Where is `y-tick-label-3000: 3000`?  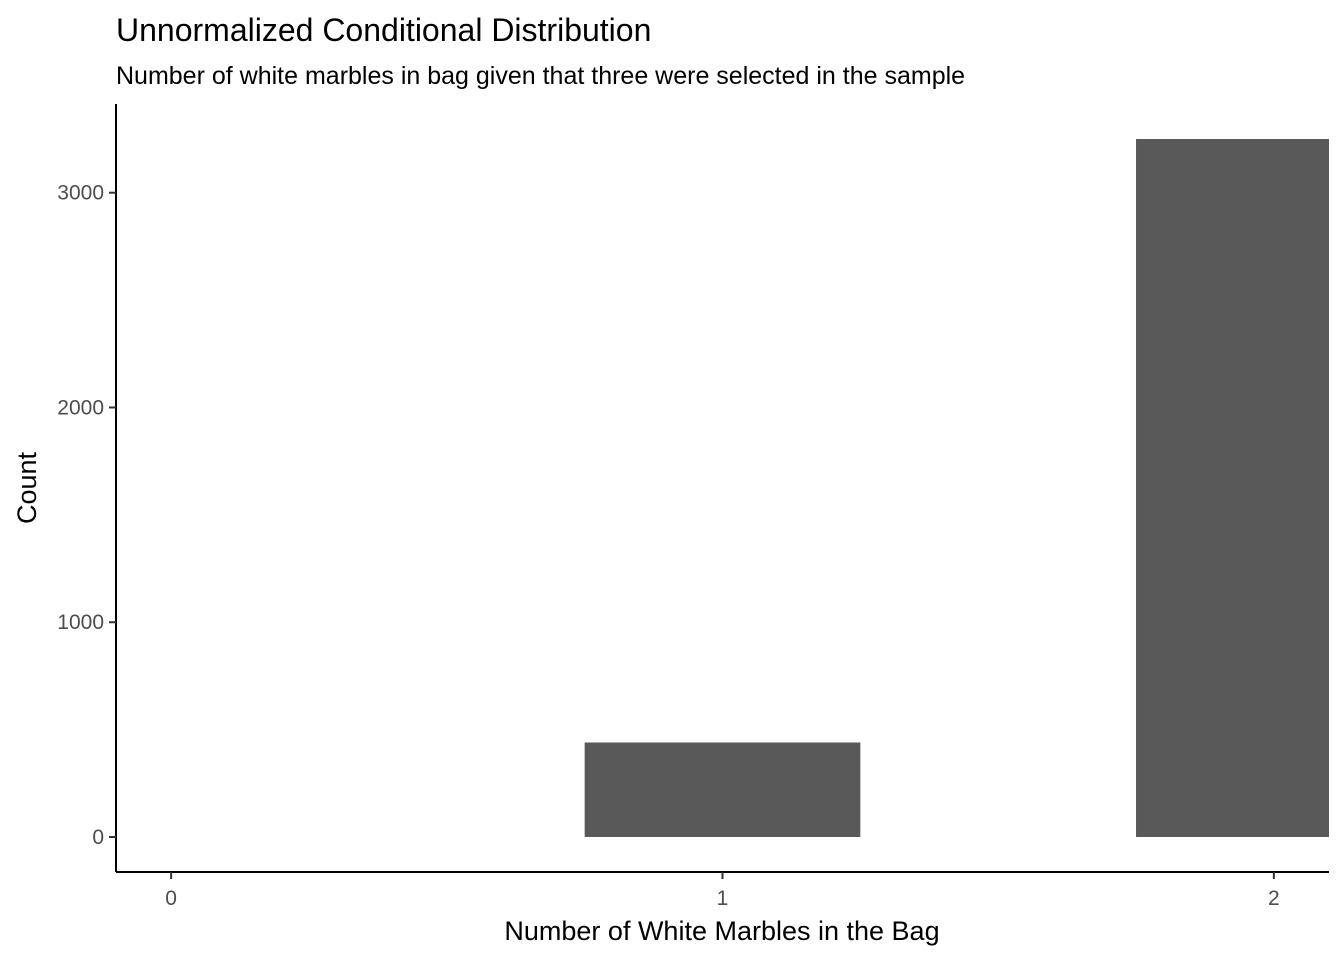
y-tick-label-3000: 3000 is located at coordinates (80, 193).